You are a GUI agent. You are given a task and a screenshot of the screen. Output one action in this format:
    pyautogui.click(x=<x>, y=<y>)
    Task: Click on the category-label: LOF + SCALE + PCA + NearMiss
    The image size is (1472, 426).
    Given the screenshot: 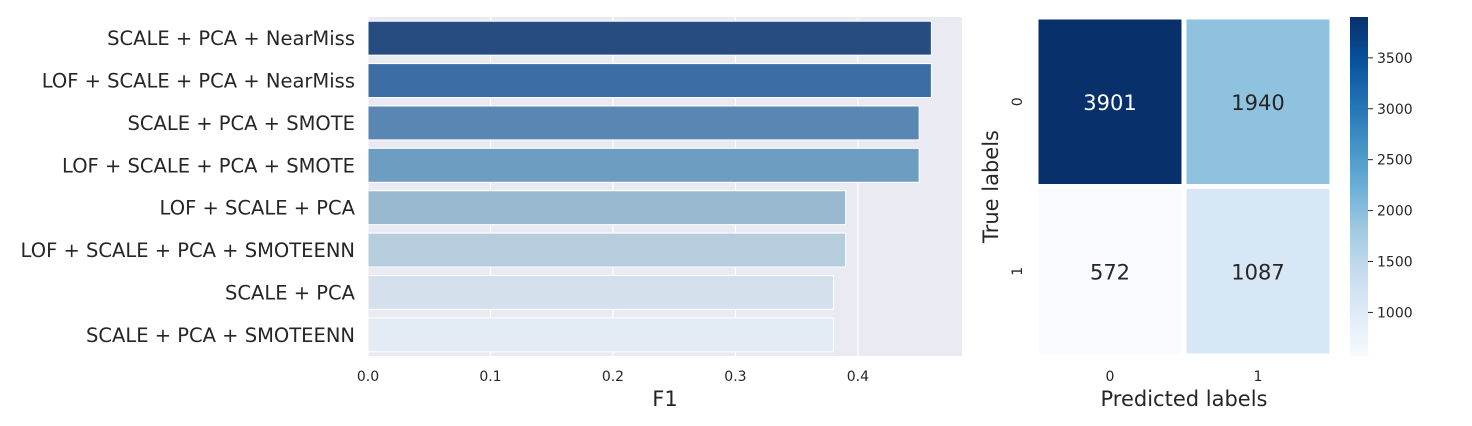 What is the action you would take?
    pyautogui.click(x=198, y=81)
    